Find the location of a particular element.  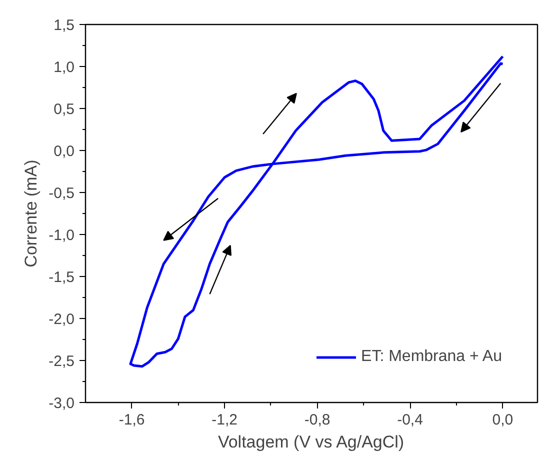

x-tick-label: -0,4 is located at coordinates (410, 420).